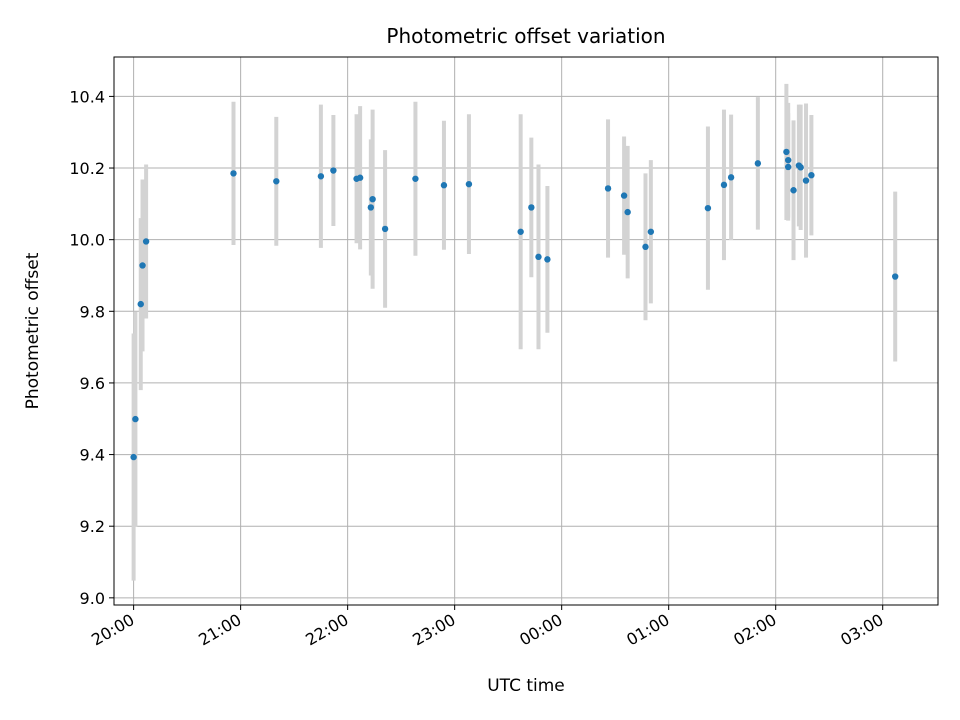 This screenshot has height=720, width=960. I want to click on y-tick-label: 9.6, so click(92, 383).